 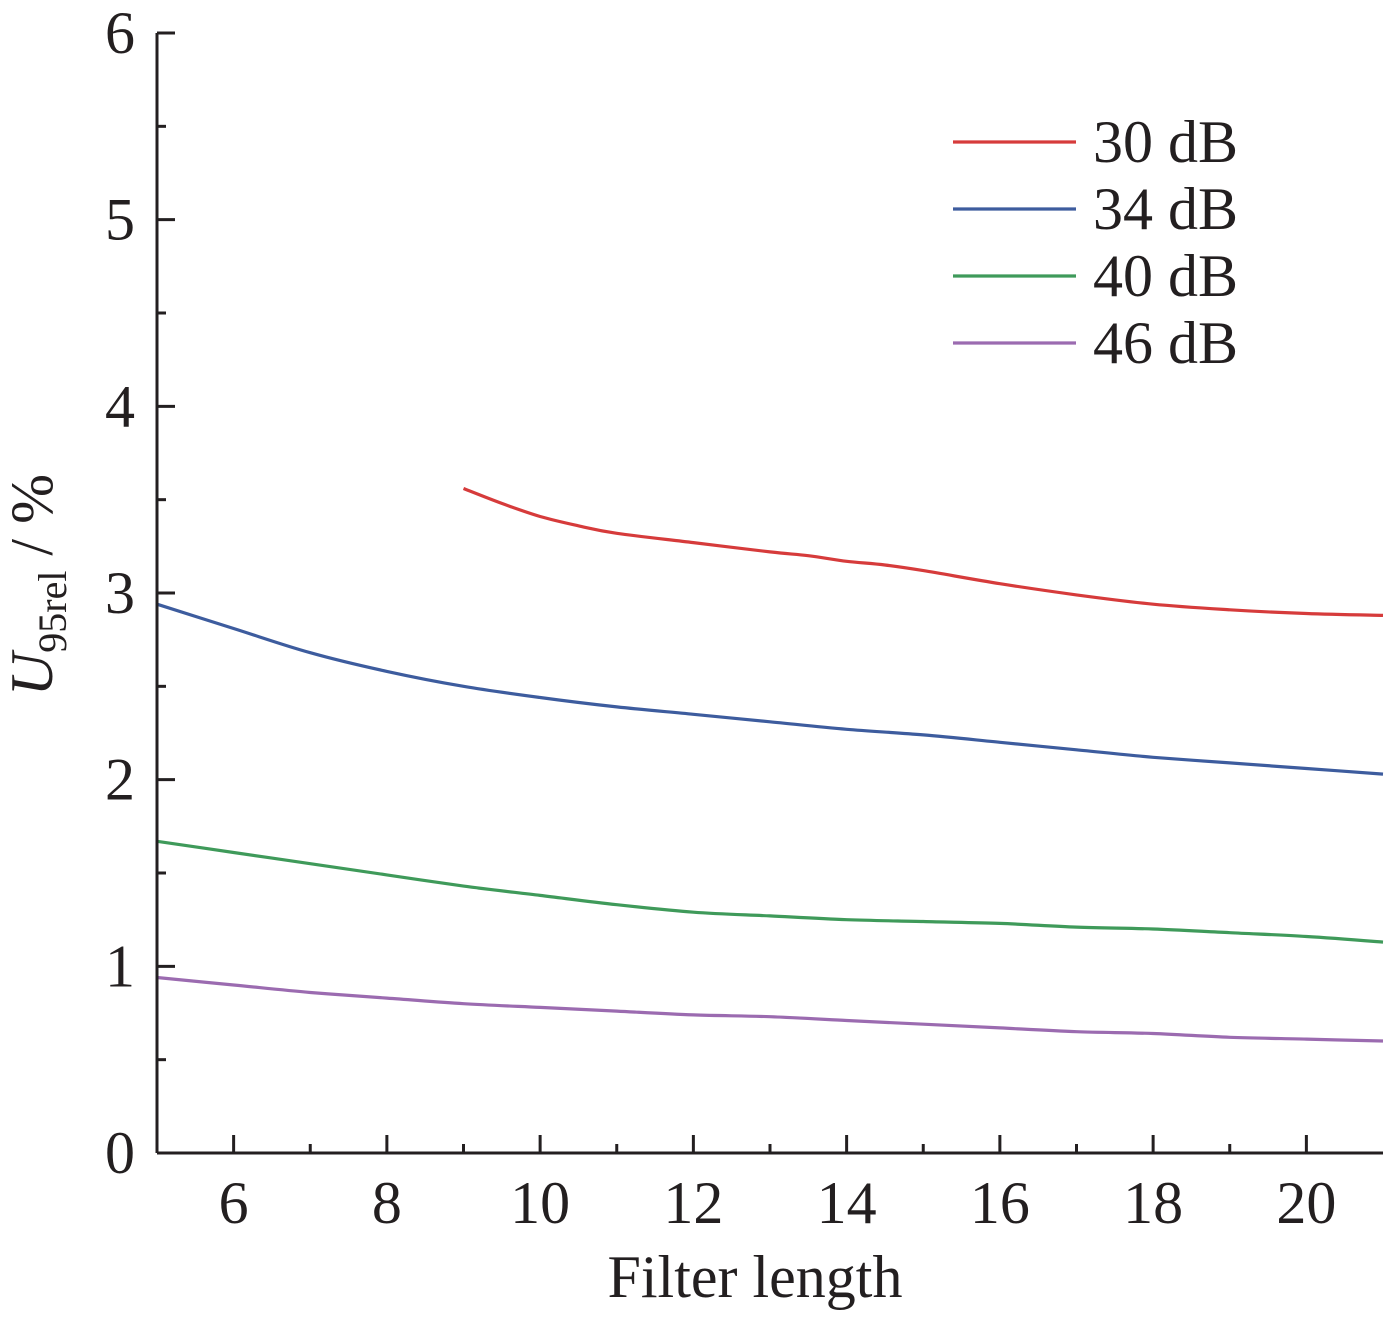 What do you see at coordinates (1306, 1203) in the screenshot?
I see `x-tick-label-20: 20` at bounding box center [1306, 1203].